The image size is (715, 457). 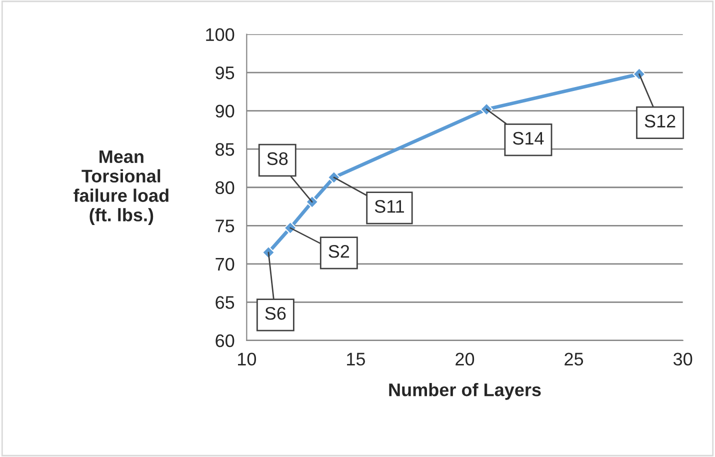 I want to click on x-axis-title: Number of Layers, so click(x=465, y=391).